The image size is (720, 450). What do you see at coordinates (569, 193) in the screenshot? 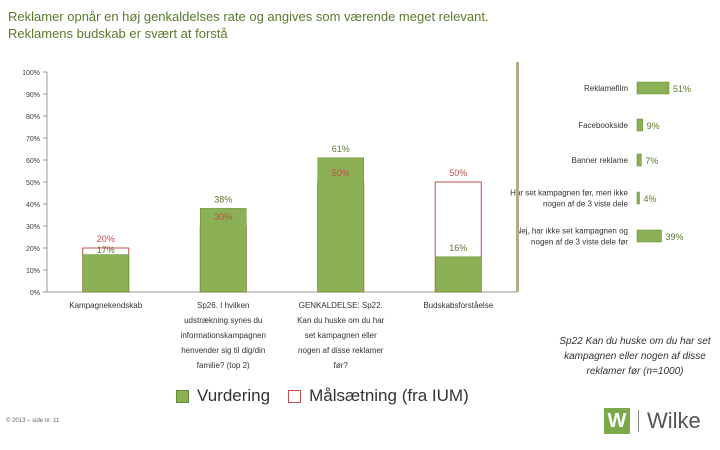
I see `h-category-label: Har set kampagnen før, men ikke` at bounding box center [569, 193].